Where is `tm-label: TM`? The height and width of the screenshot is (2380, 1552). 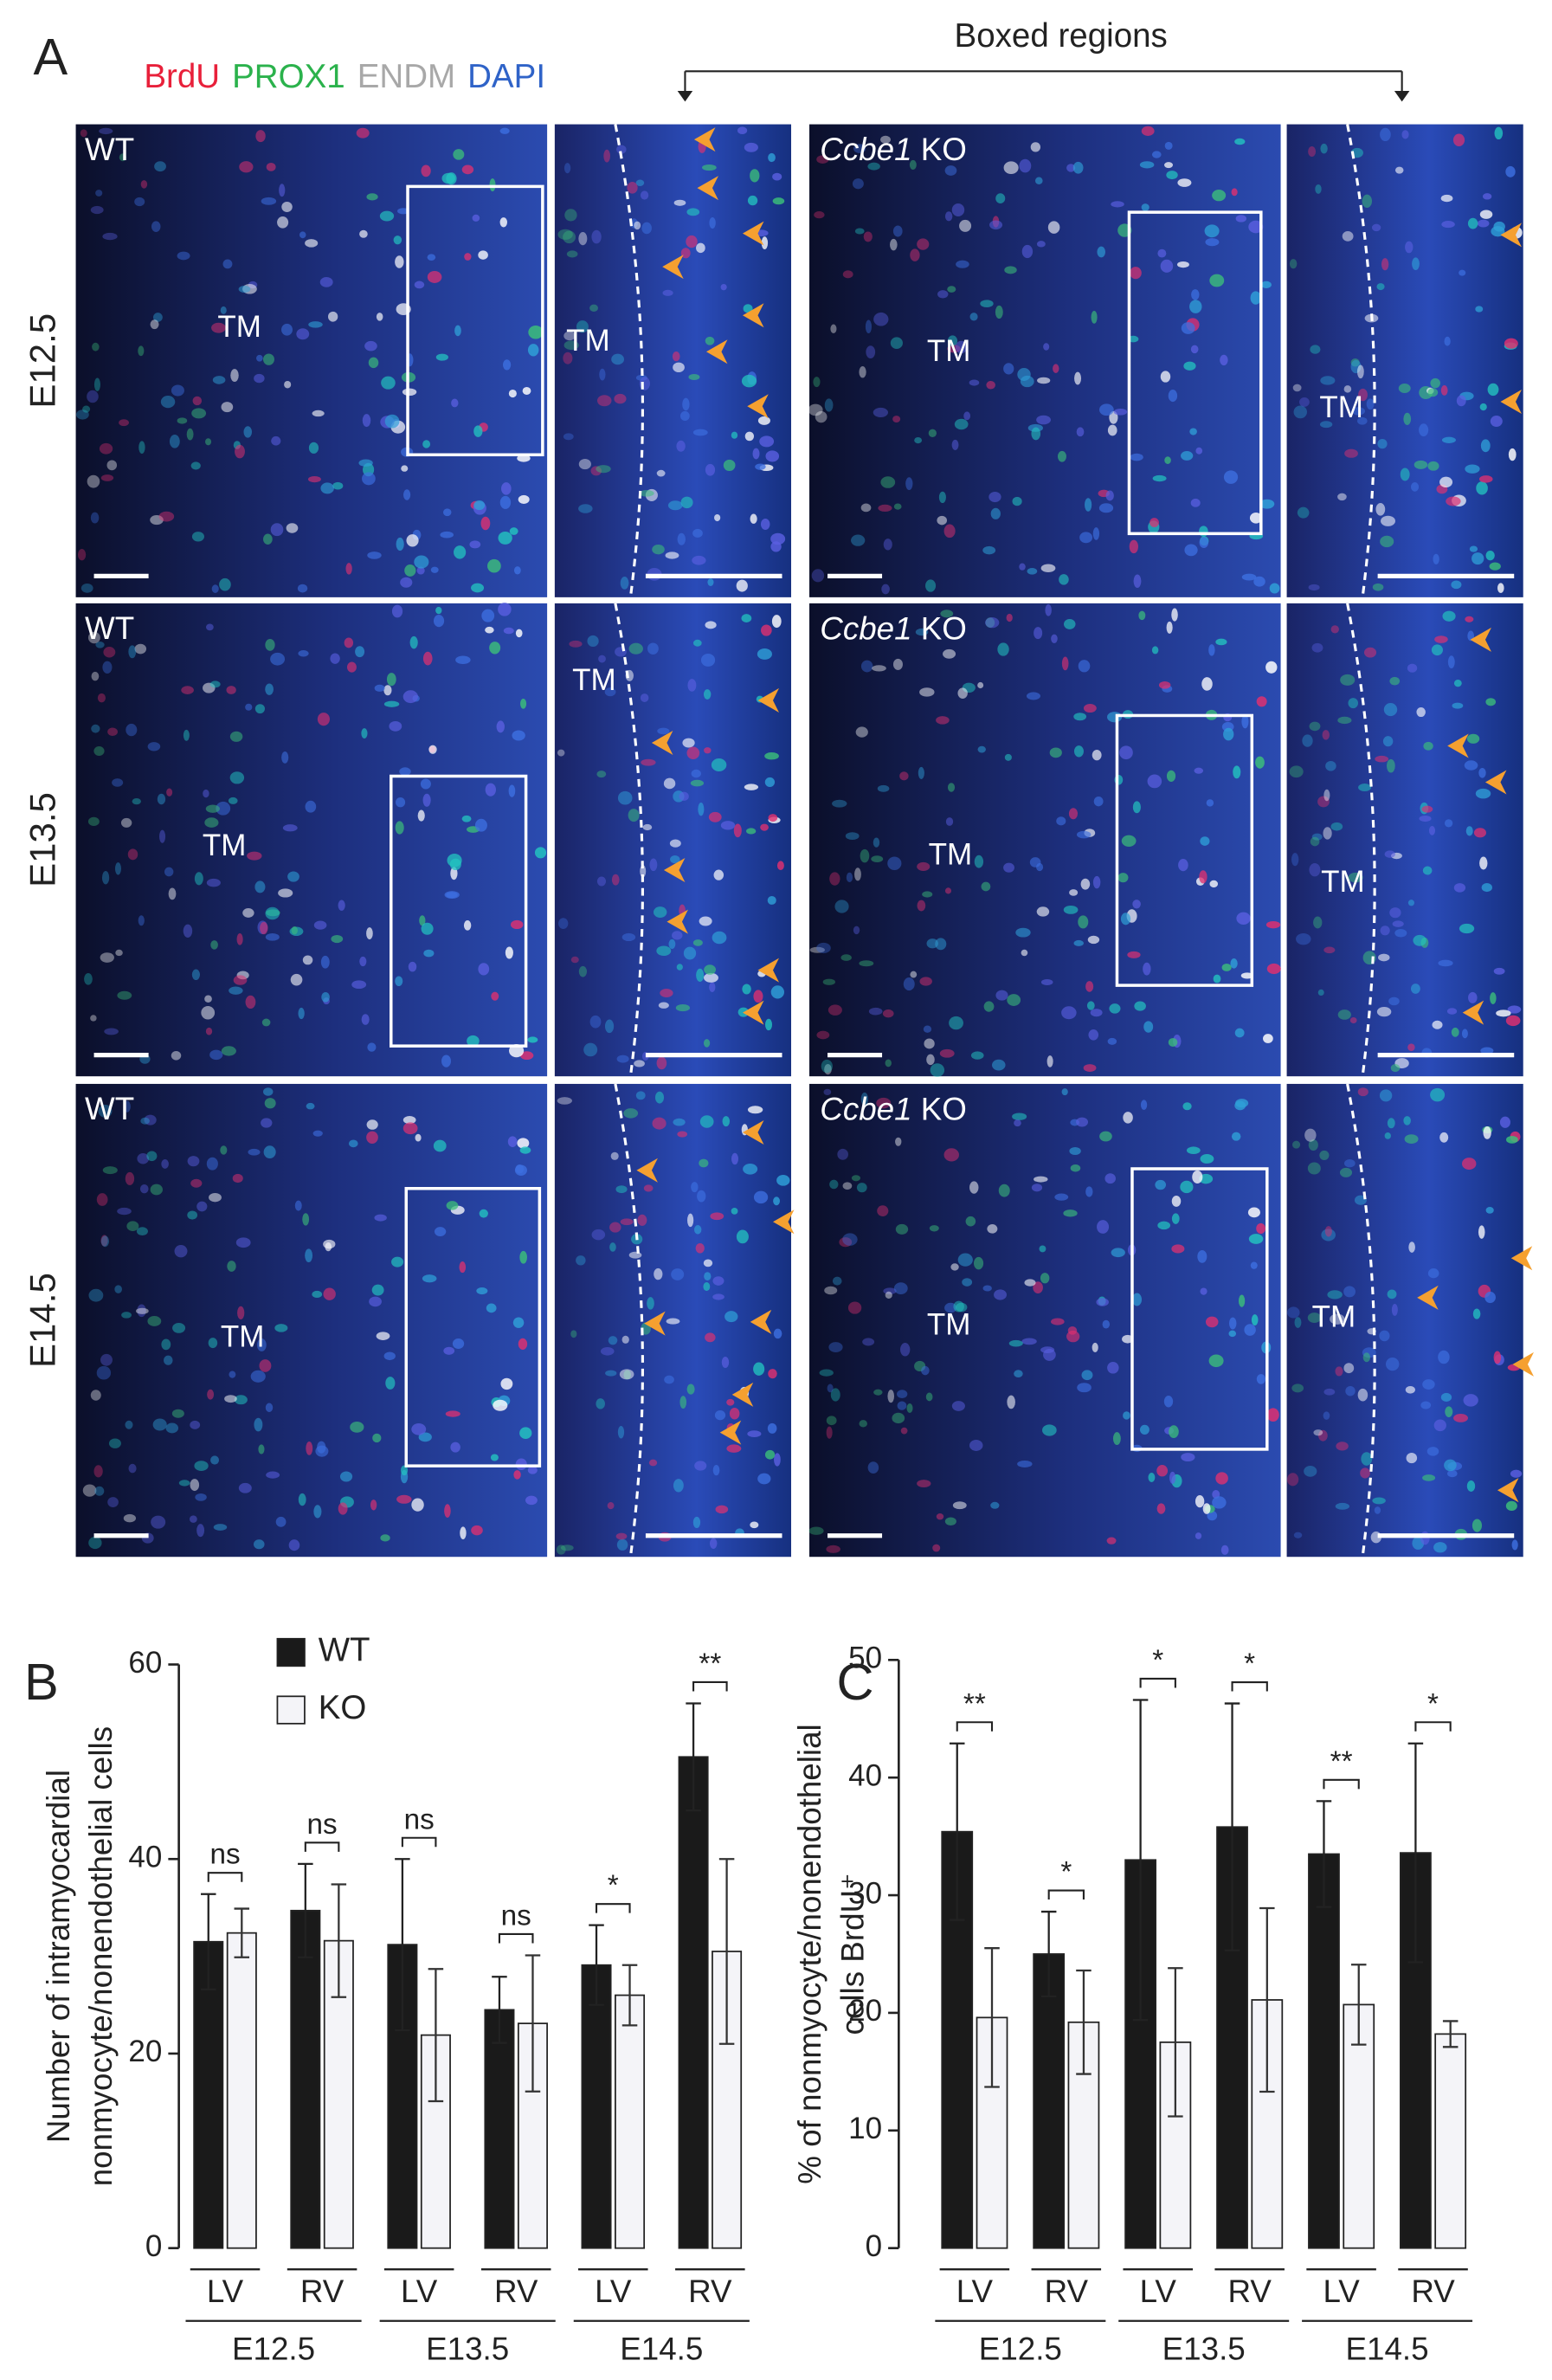
tm-label: TM is located at coordinates (588, 341).